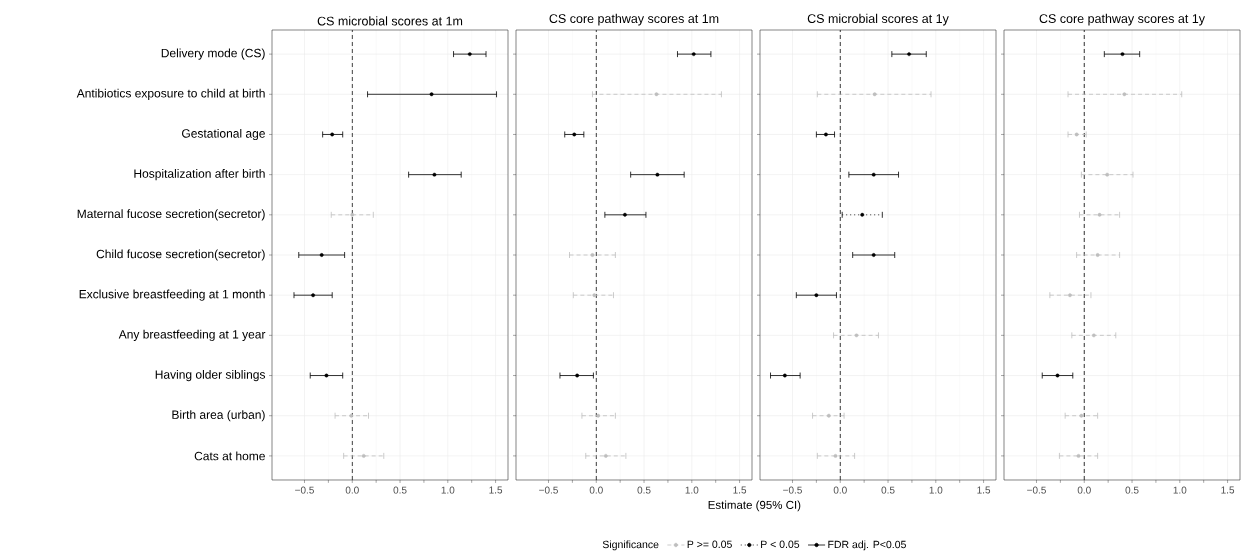  I want to click on y-tick-label: Any breastfeeding at 1 year, so click(192, 335).